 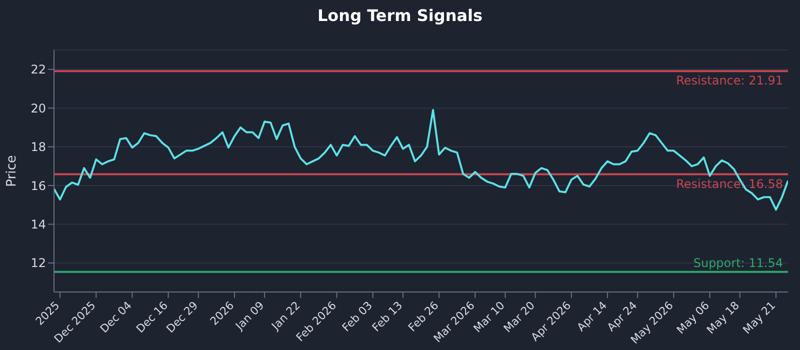 I want to click on y-tick-label: 12, so click(x=38, y=263).